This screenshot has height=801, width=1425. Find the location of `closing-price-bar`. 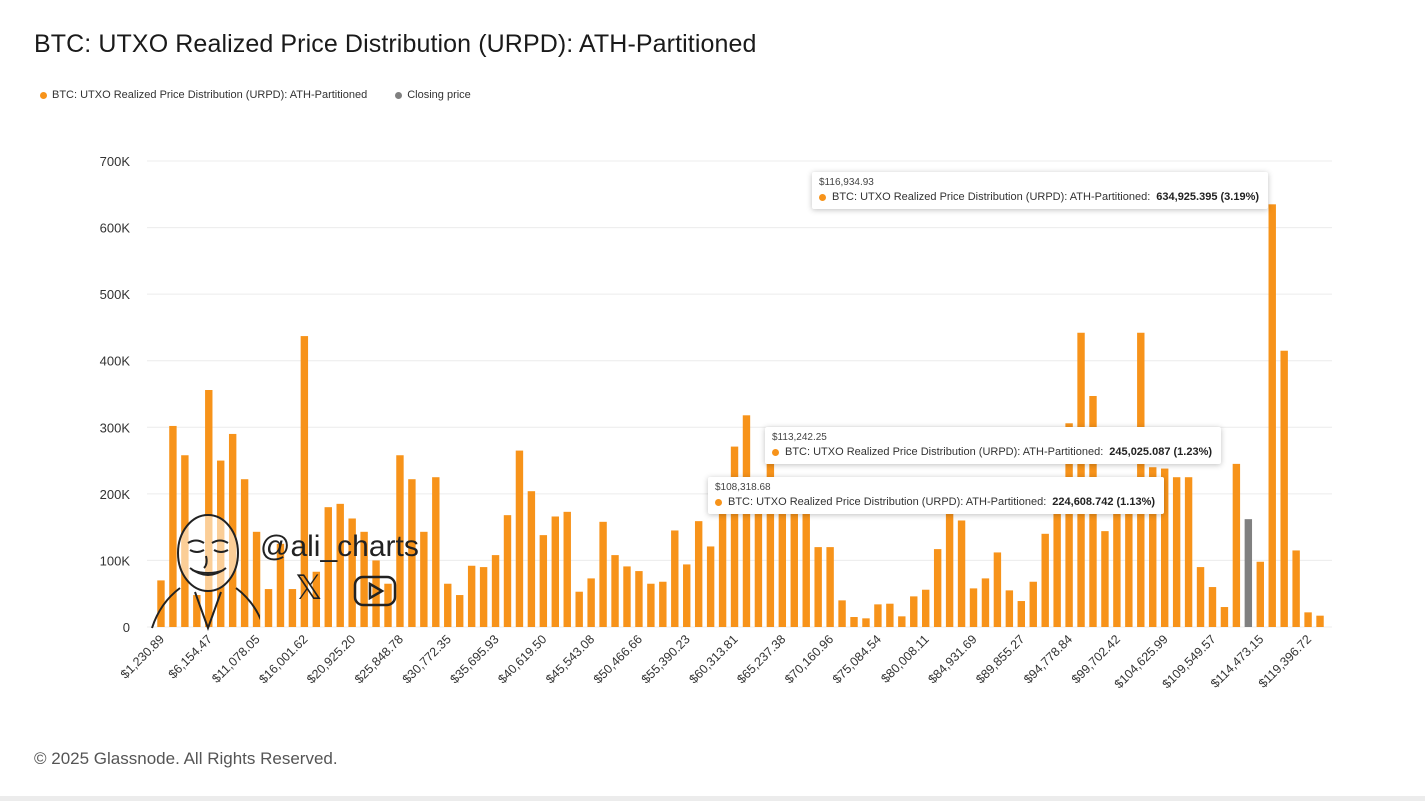

closing-price-bar is located at coordinates (1248, 573).